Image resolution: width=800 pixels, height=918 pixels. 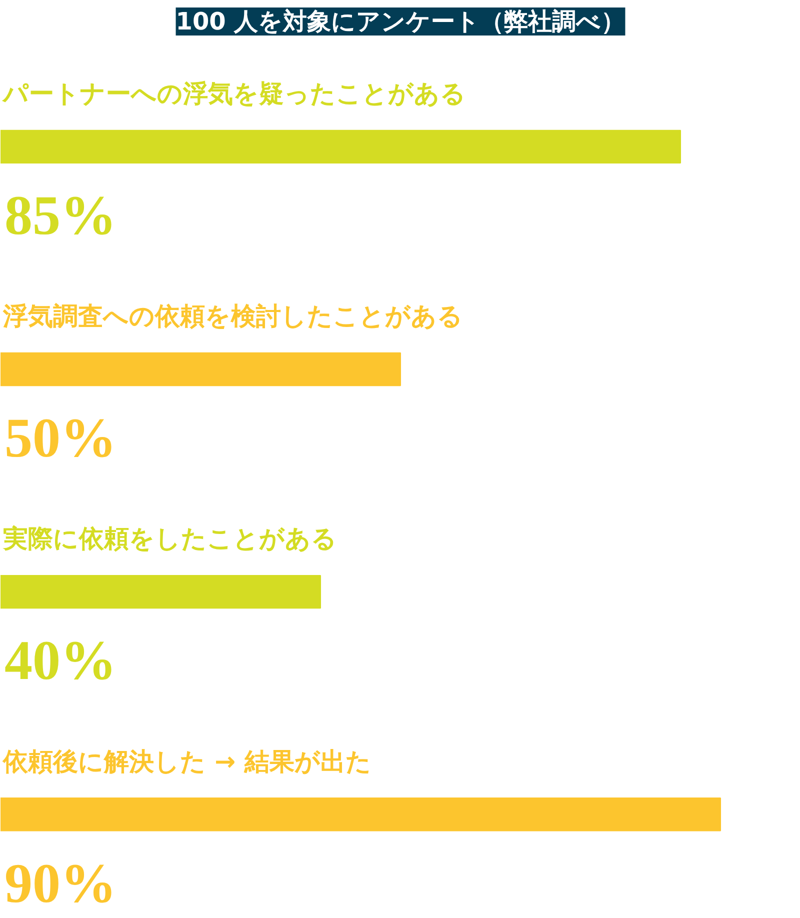 I want to click on data-label: 90%, so click(x=60, y=883).